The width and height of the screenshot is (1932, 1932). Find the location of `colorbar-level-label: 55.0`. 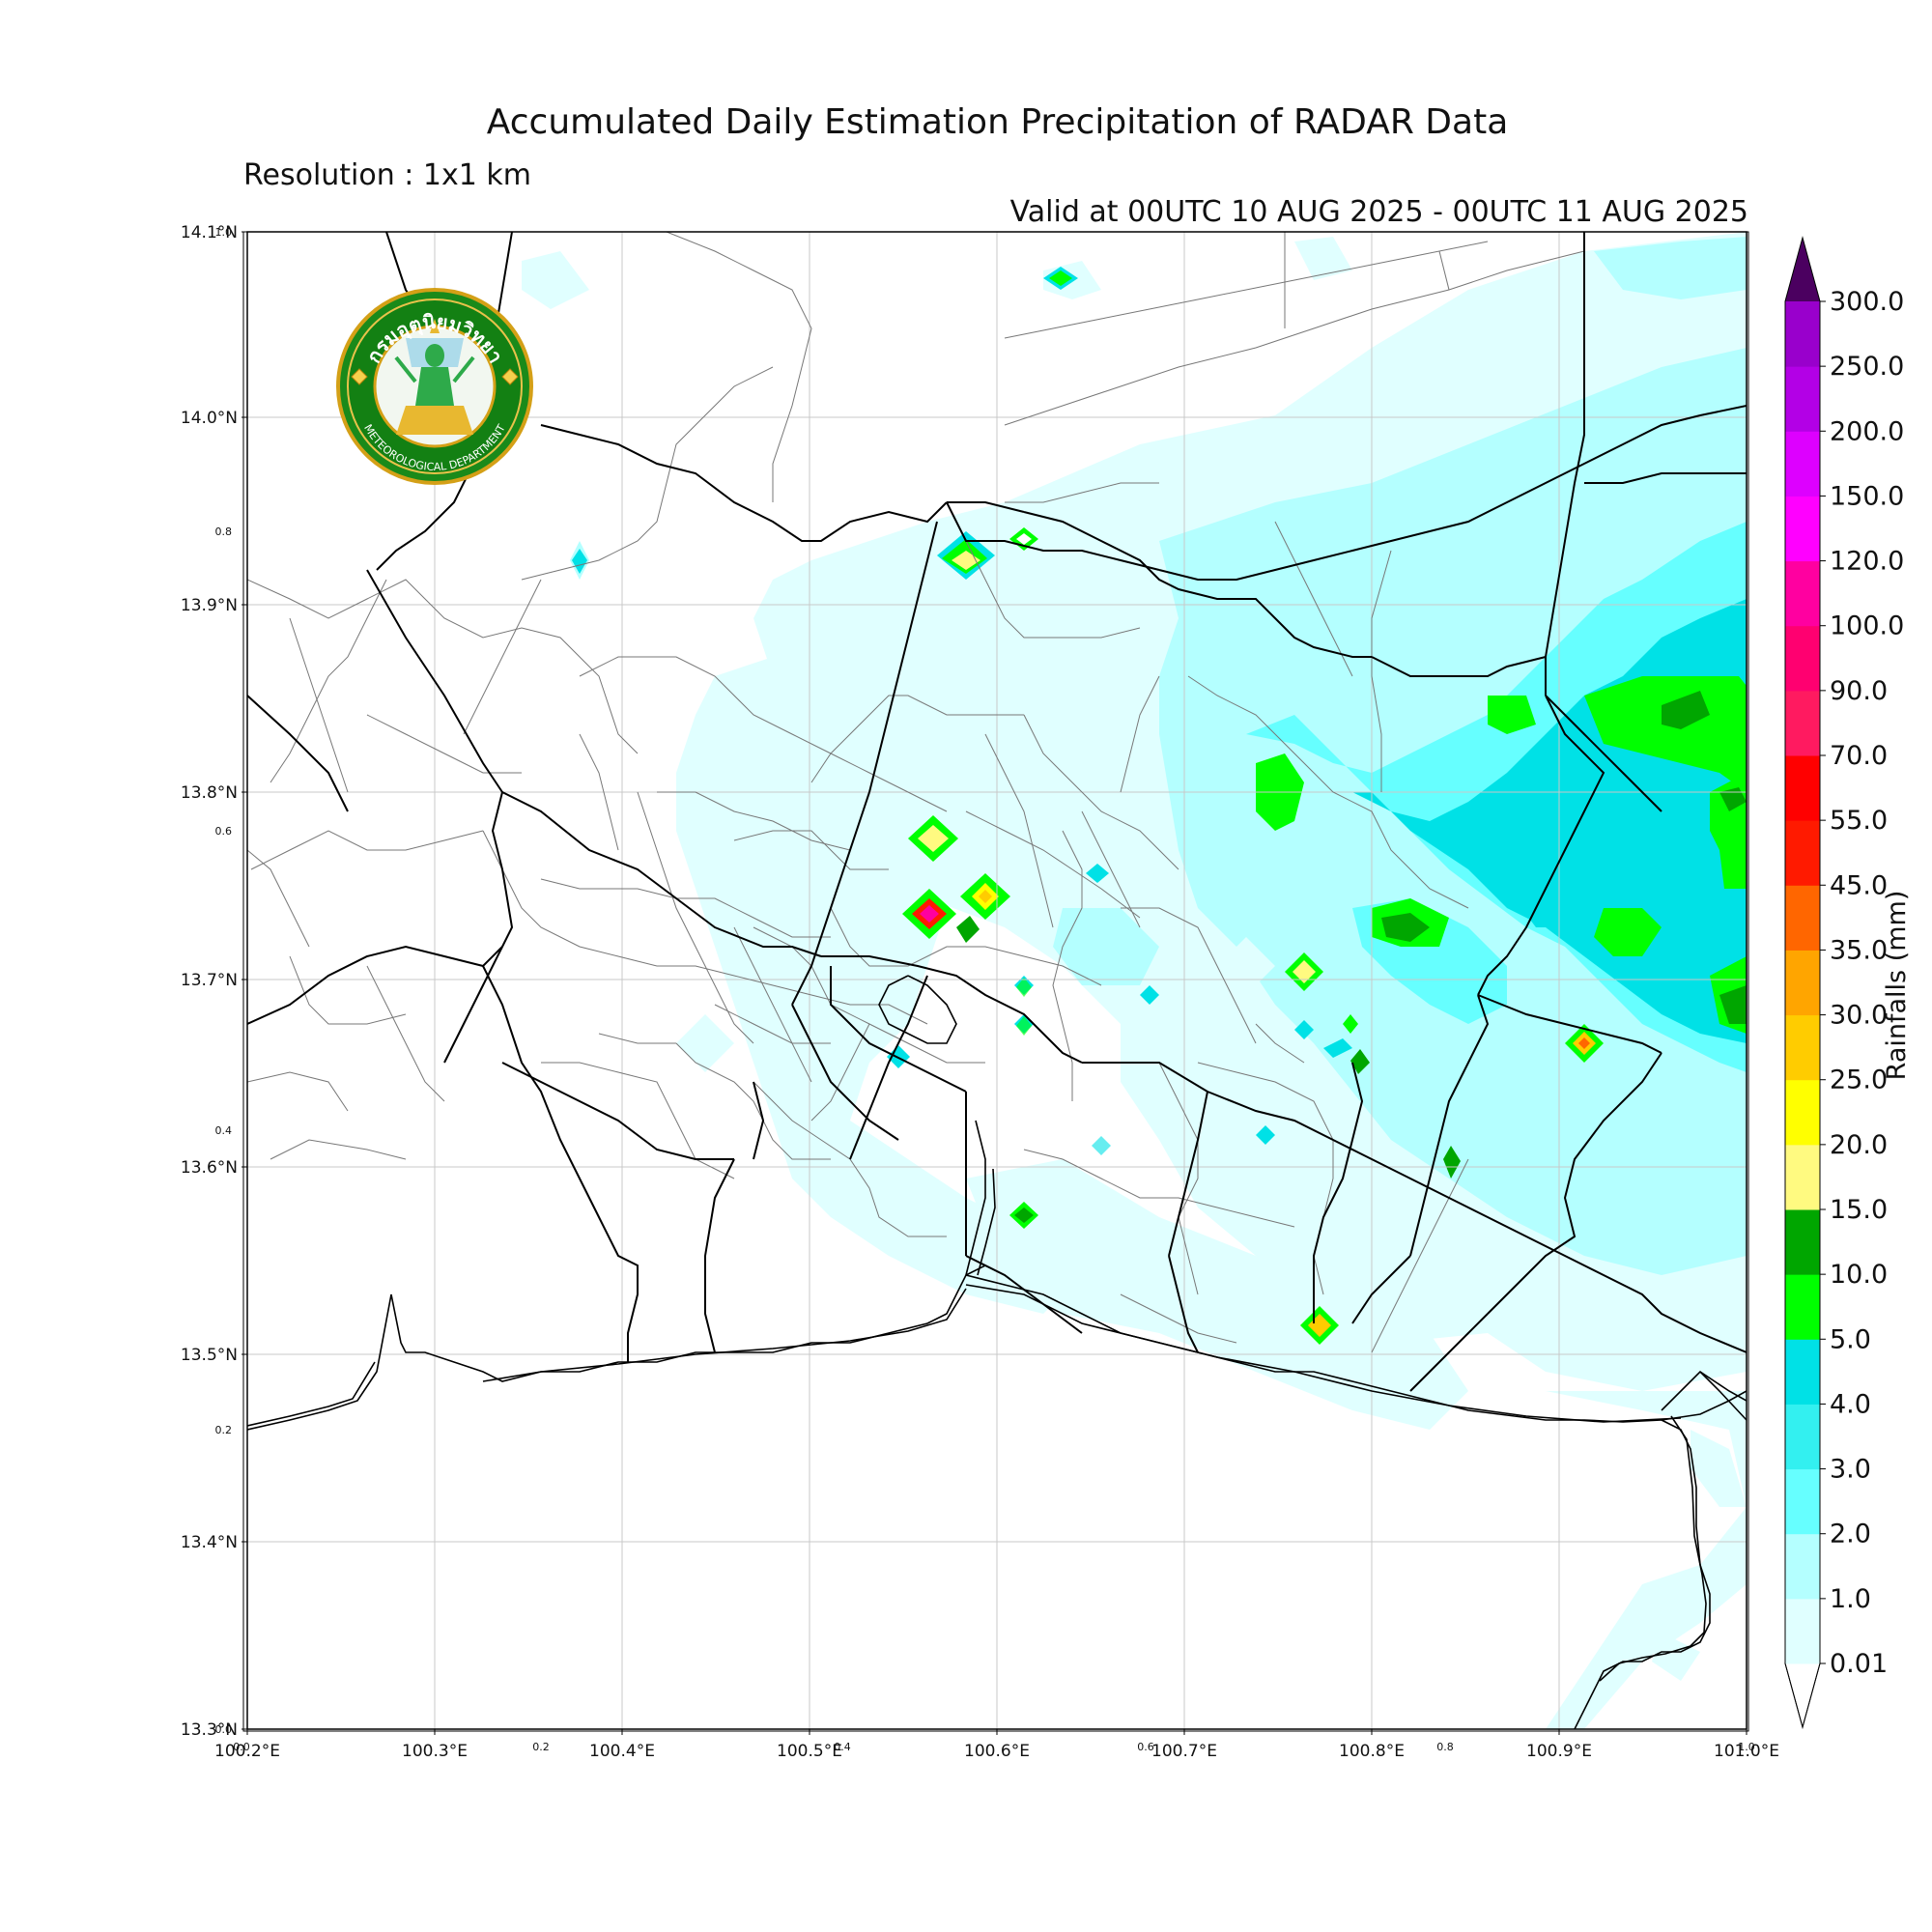

colorbar-level-label: 55.0 is located at coordinates (1859, 821).